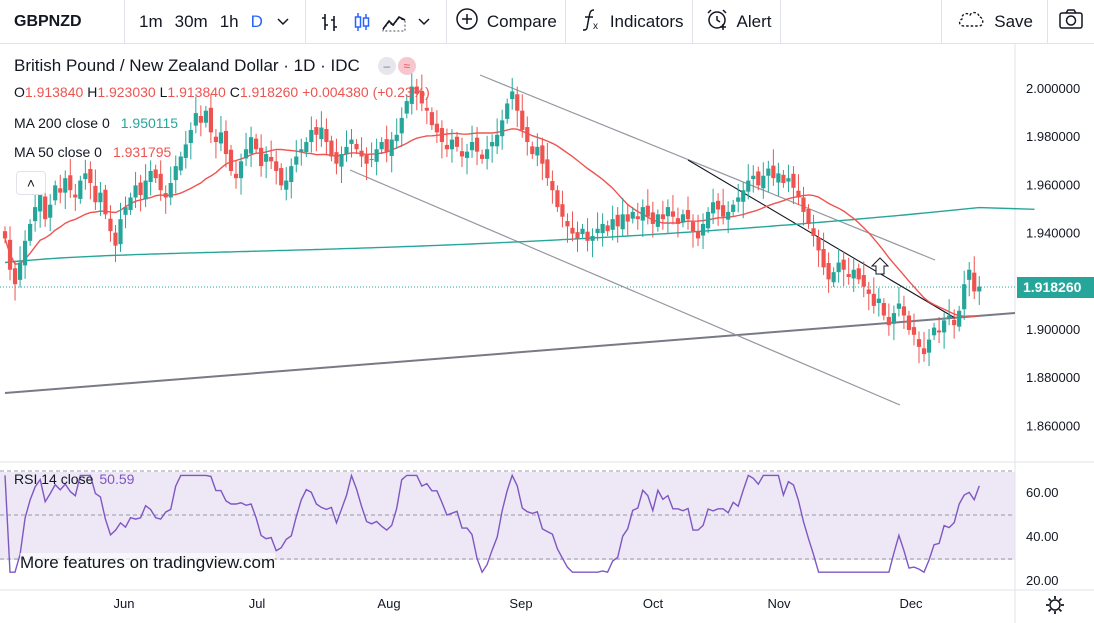 Image resolution: width=1094 pixels, height=623 pixels. What do you see at coordinates (394, 22) in the screenshot?
I see `area-chart-icon` at bounding box center [394, 22].